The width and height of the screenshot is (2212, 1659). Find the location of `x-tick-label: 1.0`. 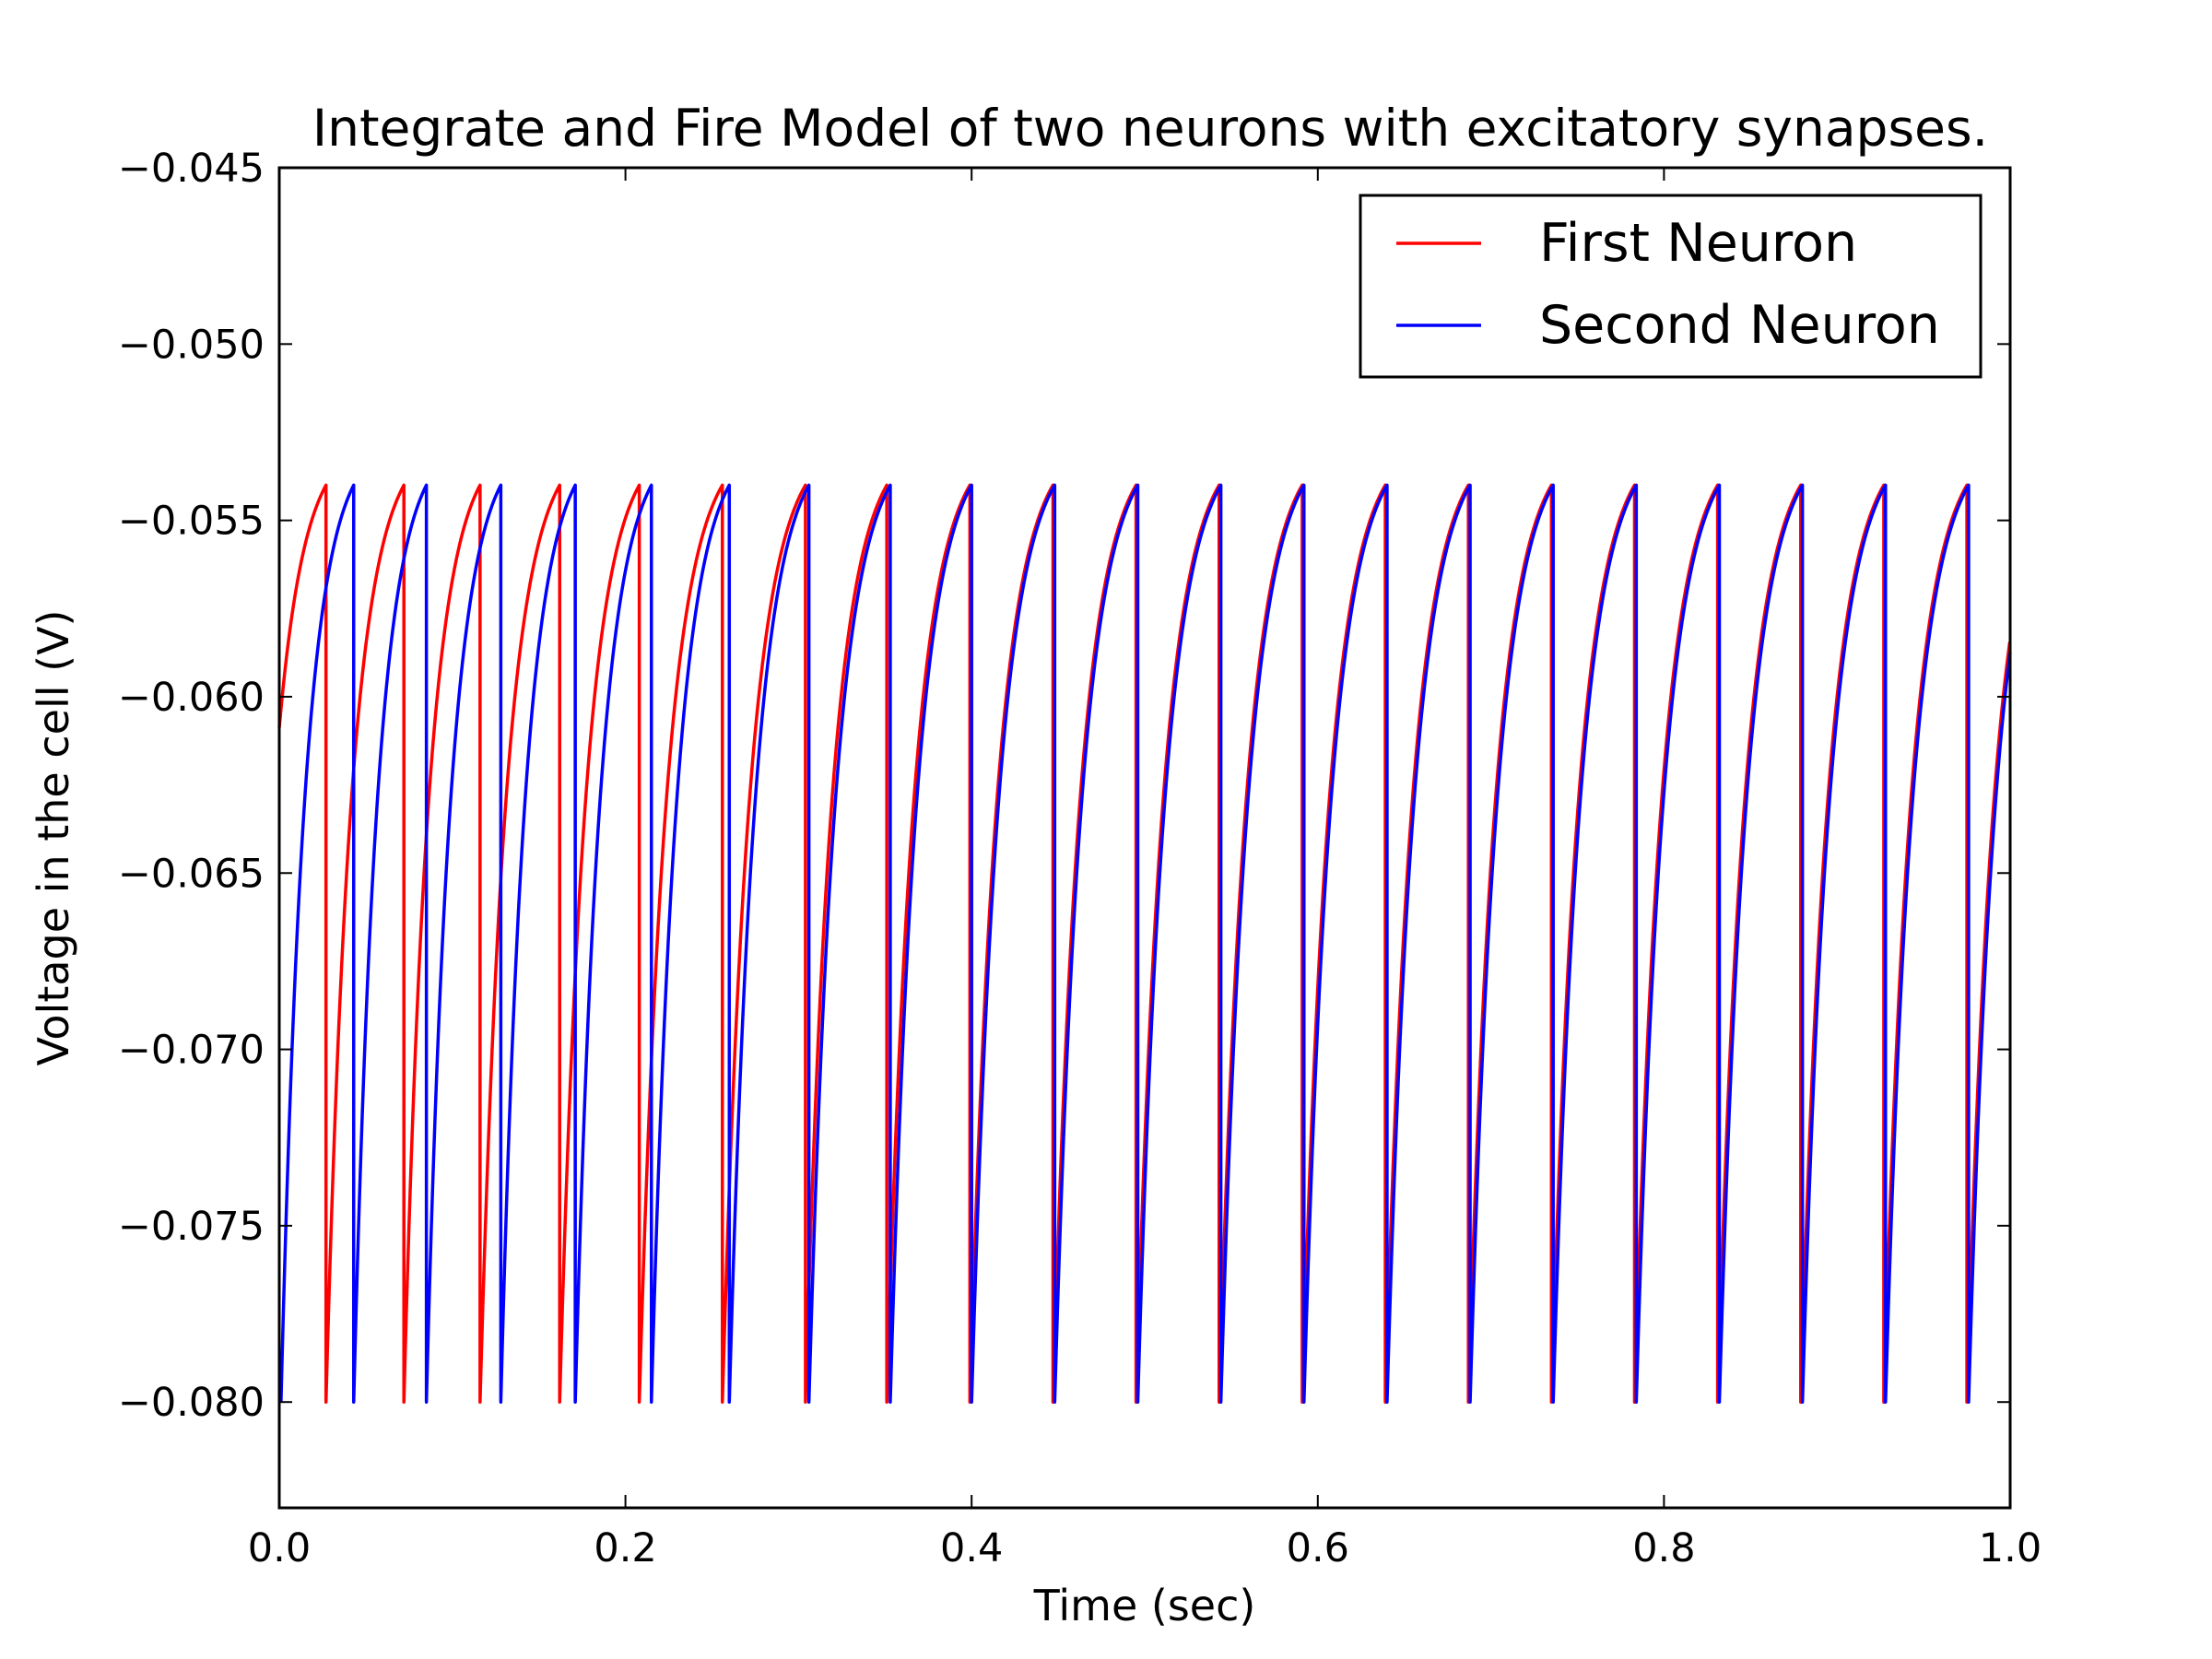

x-tick-label: 1.0 is located at coordinates (2010, 1548).